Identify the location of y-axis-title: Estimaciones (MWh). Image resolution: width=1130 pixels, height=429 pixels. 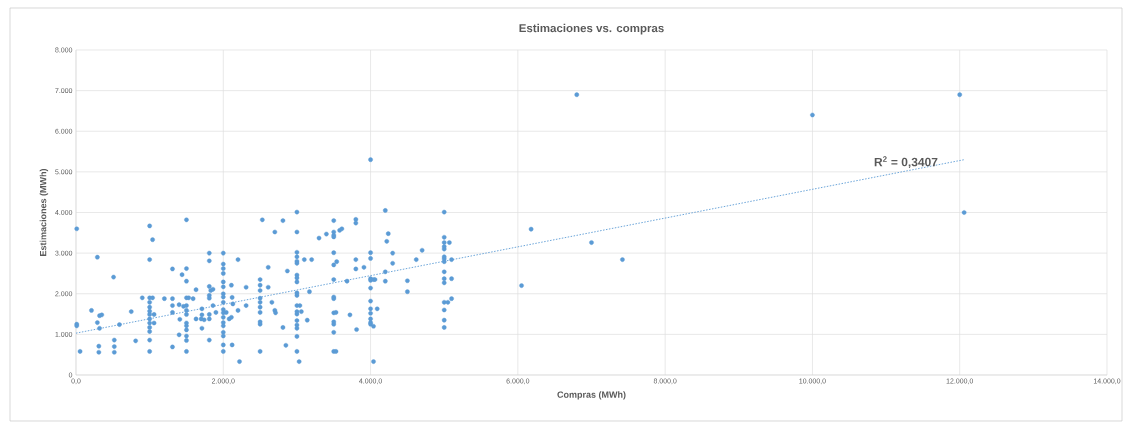
(44, 212).